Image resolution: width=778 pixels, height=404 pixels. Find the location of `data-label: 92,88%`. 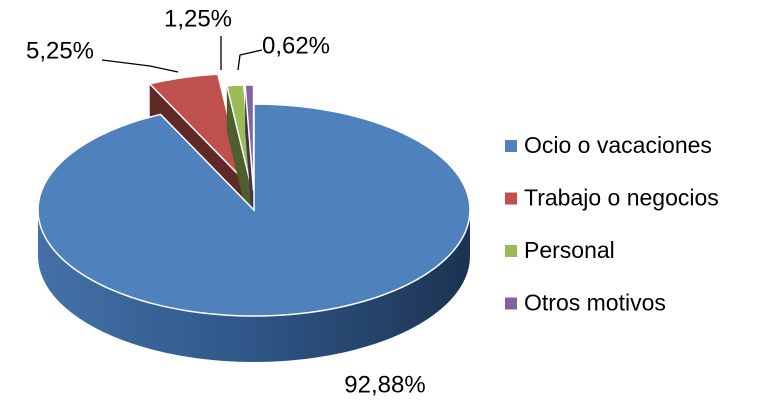

data-label: 92,88% is located at coordinates (384, 384).